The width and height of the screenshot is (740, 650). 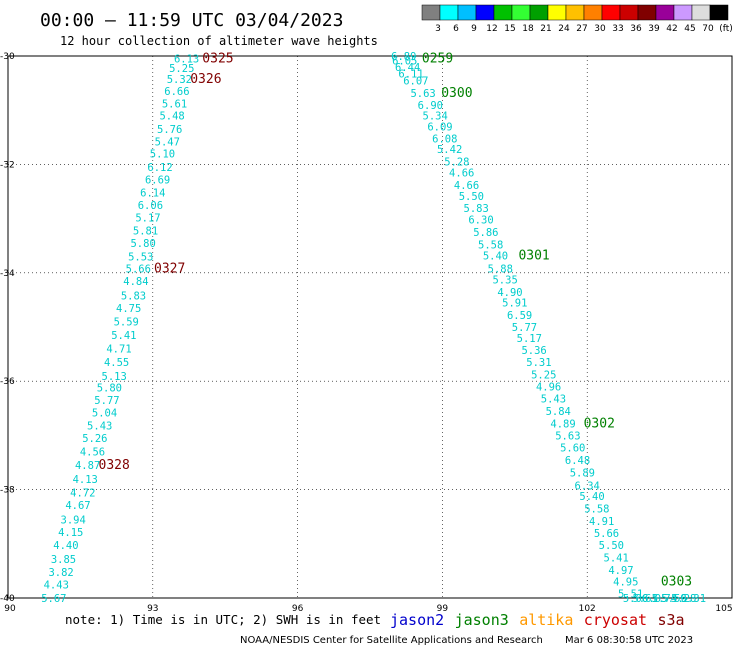 I want to click on wave-height-label: 5.88, so click(x=500, y=269).